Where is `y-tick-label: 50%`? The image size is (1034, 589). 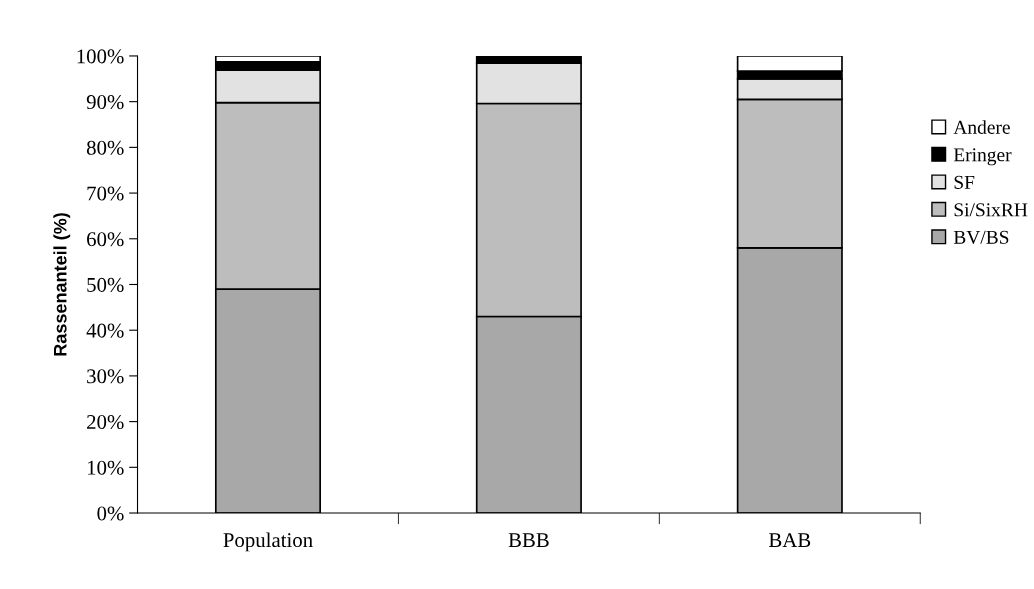
y-tick-label: 50% is located at coordinates (105, 284).